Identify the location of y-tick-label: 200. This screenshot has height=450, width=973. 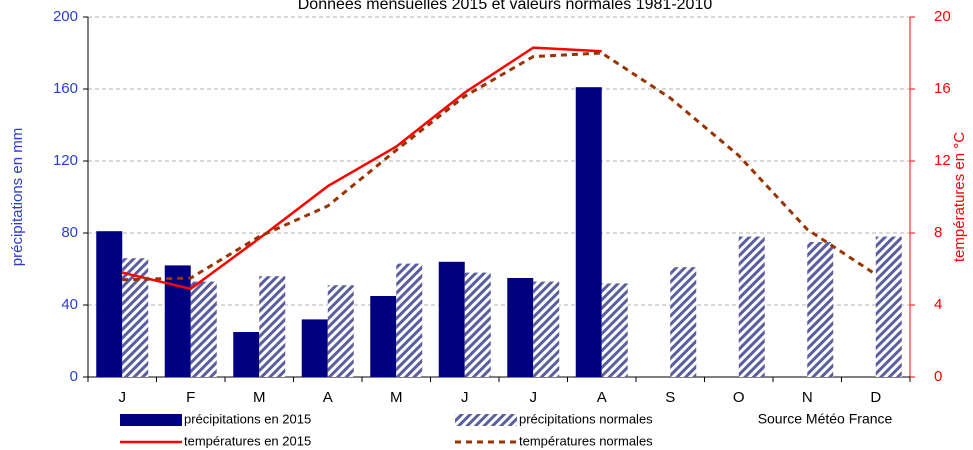
(65, 16).